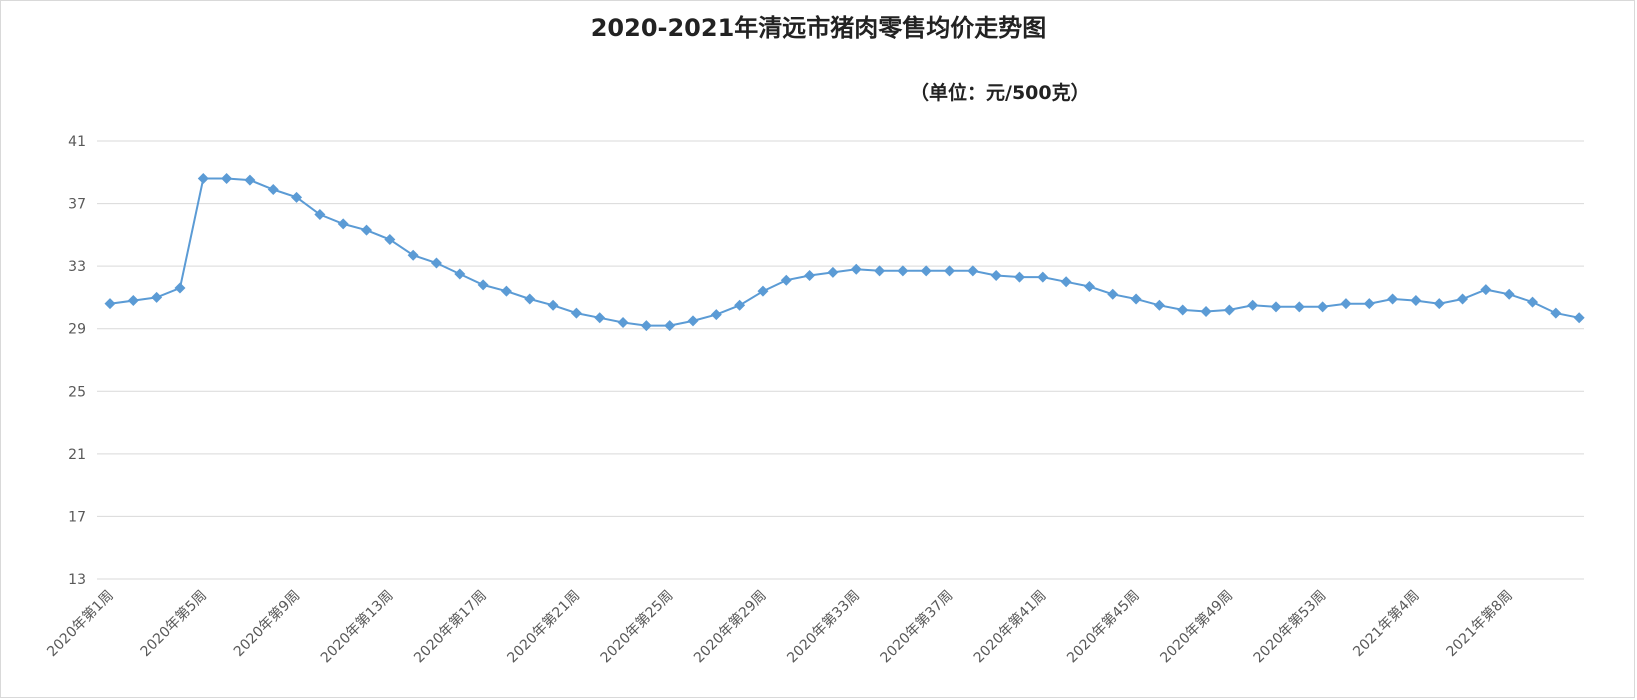 The image size is (1637, 700). What do you see at coordinates (1197, 627) in the screenshot?
I see `x-tick-label: 2020年第49周` at bounding box center [1197, 627].